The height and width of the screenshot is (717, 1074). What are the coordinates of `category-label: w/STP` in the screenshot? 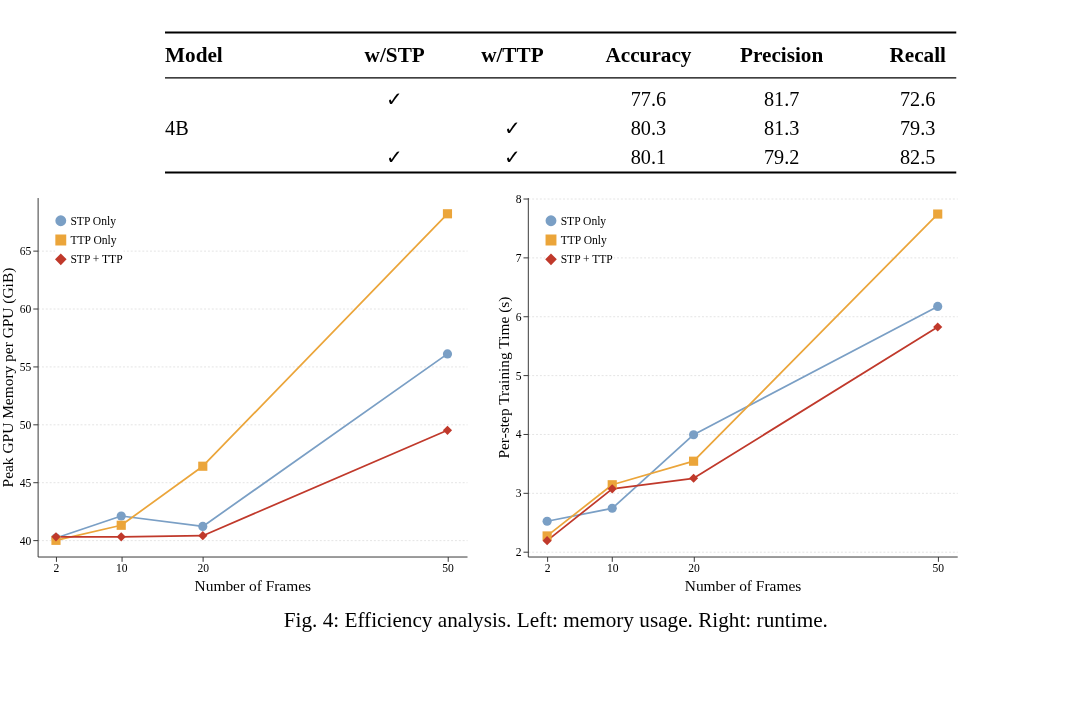 It's located at (394, 55).